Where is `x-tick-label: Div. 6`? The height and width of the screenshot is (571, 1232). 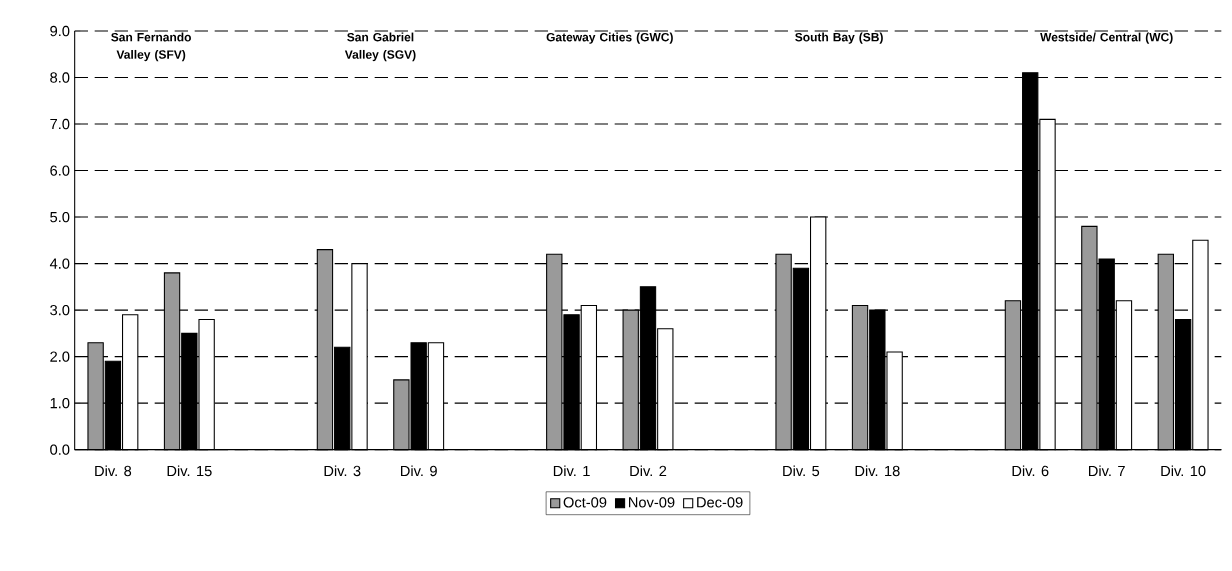 x-tick-label: Div. 6 is located at coordinates (1030, 471).